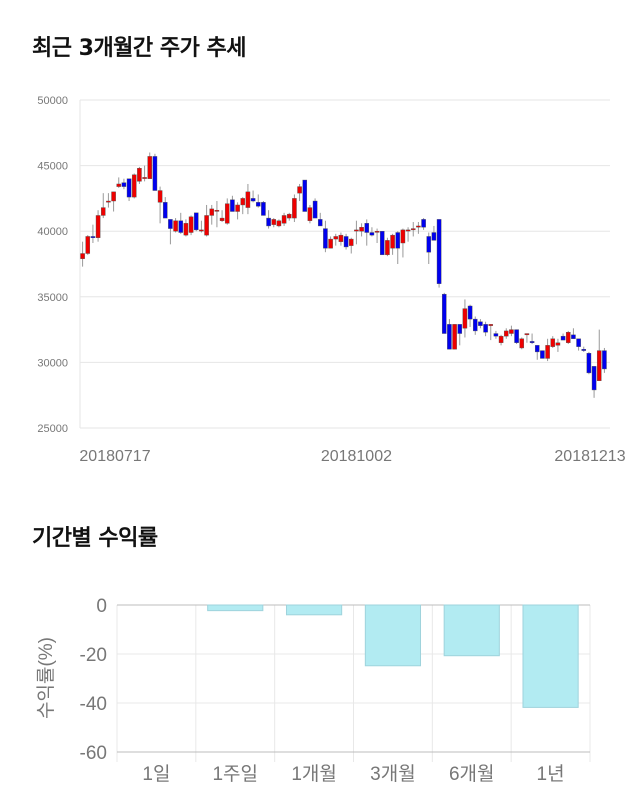 This screenshot has width=640, height=810. Describe the element at coordinates (235, 774) in the screenshot. I see `x-tick-label: 1주일` at that location.